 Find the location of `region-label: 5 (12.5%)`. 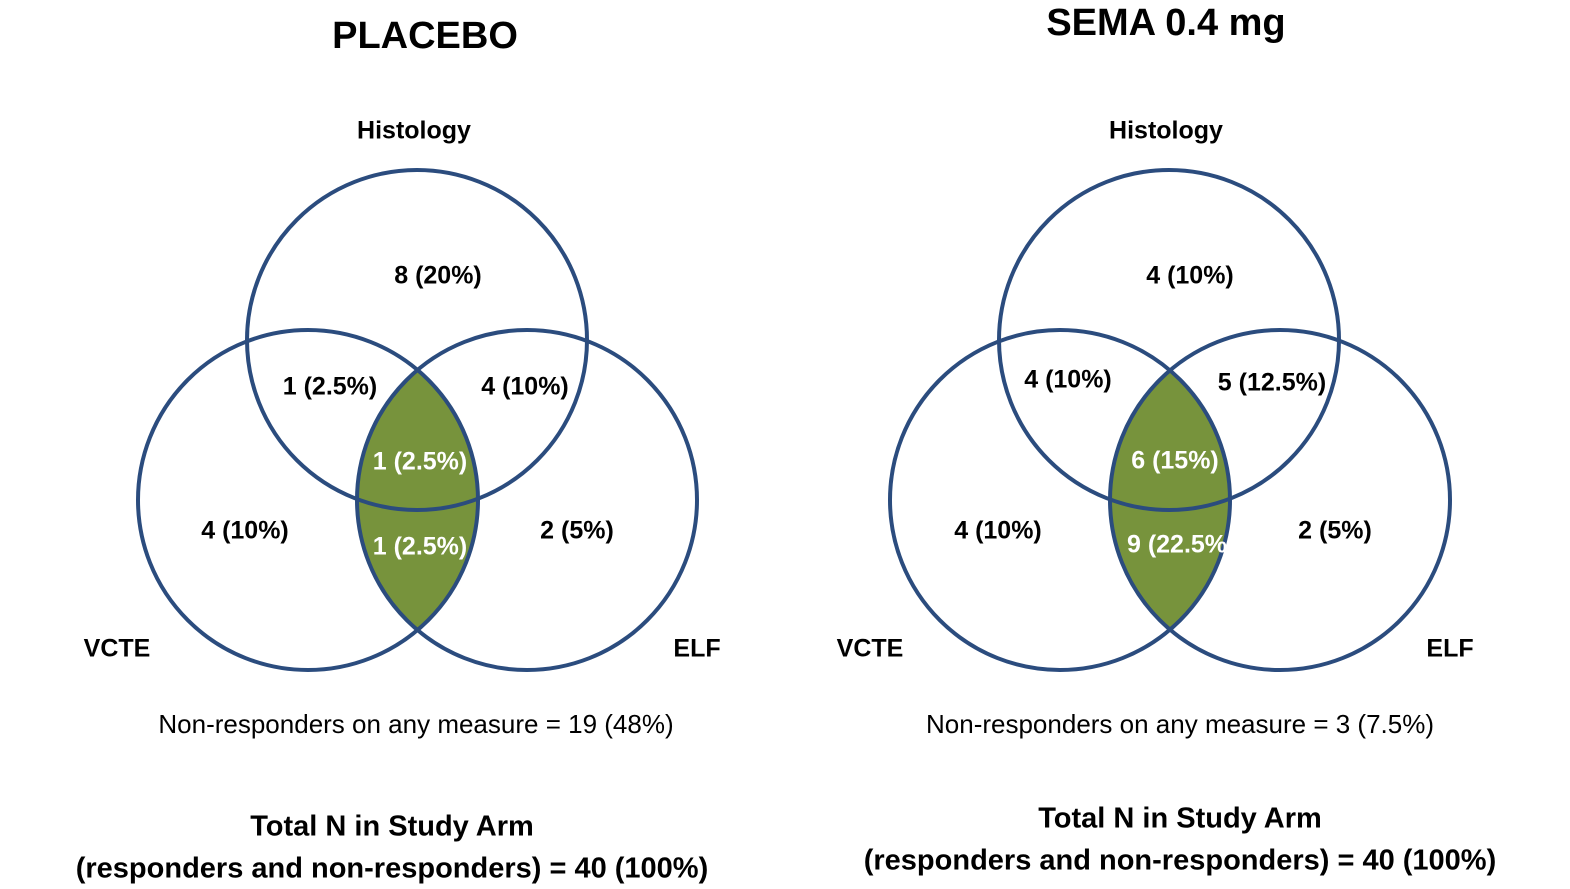

region-label: 5 (12.5%) is located at coordinates (1272, 383).